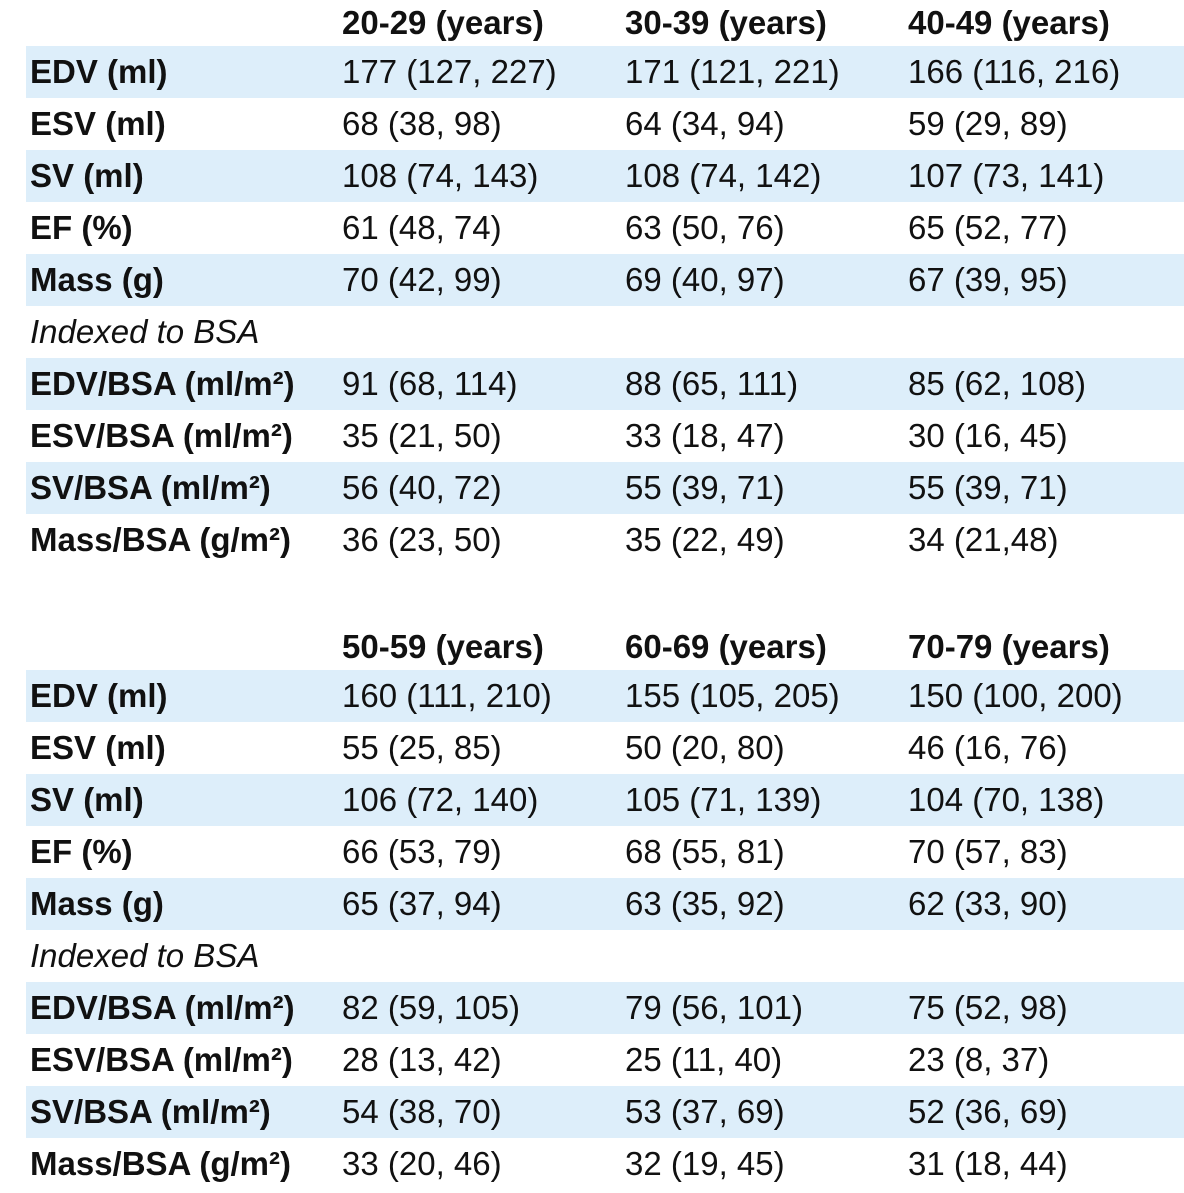  What do you see at coordinates (705, 227) in the screenshot?
I see `table-cell: 63 (50, 76)` at bounding box center [705, 227].